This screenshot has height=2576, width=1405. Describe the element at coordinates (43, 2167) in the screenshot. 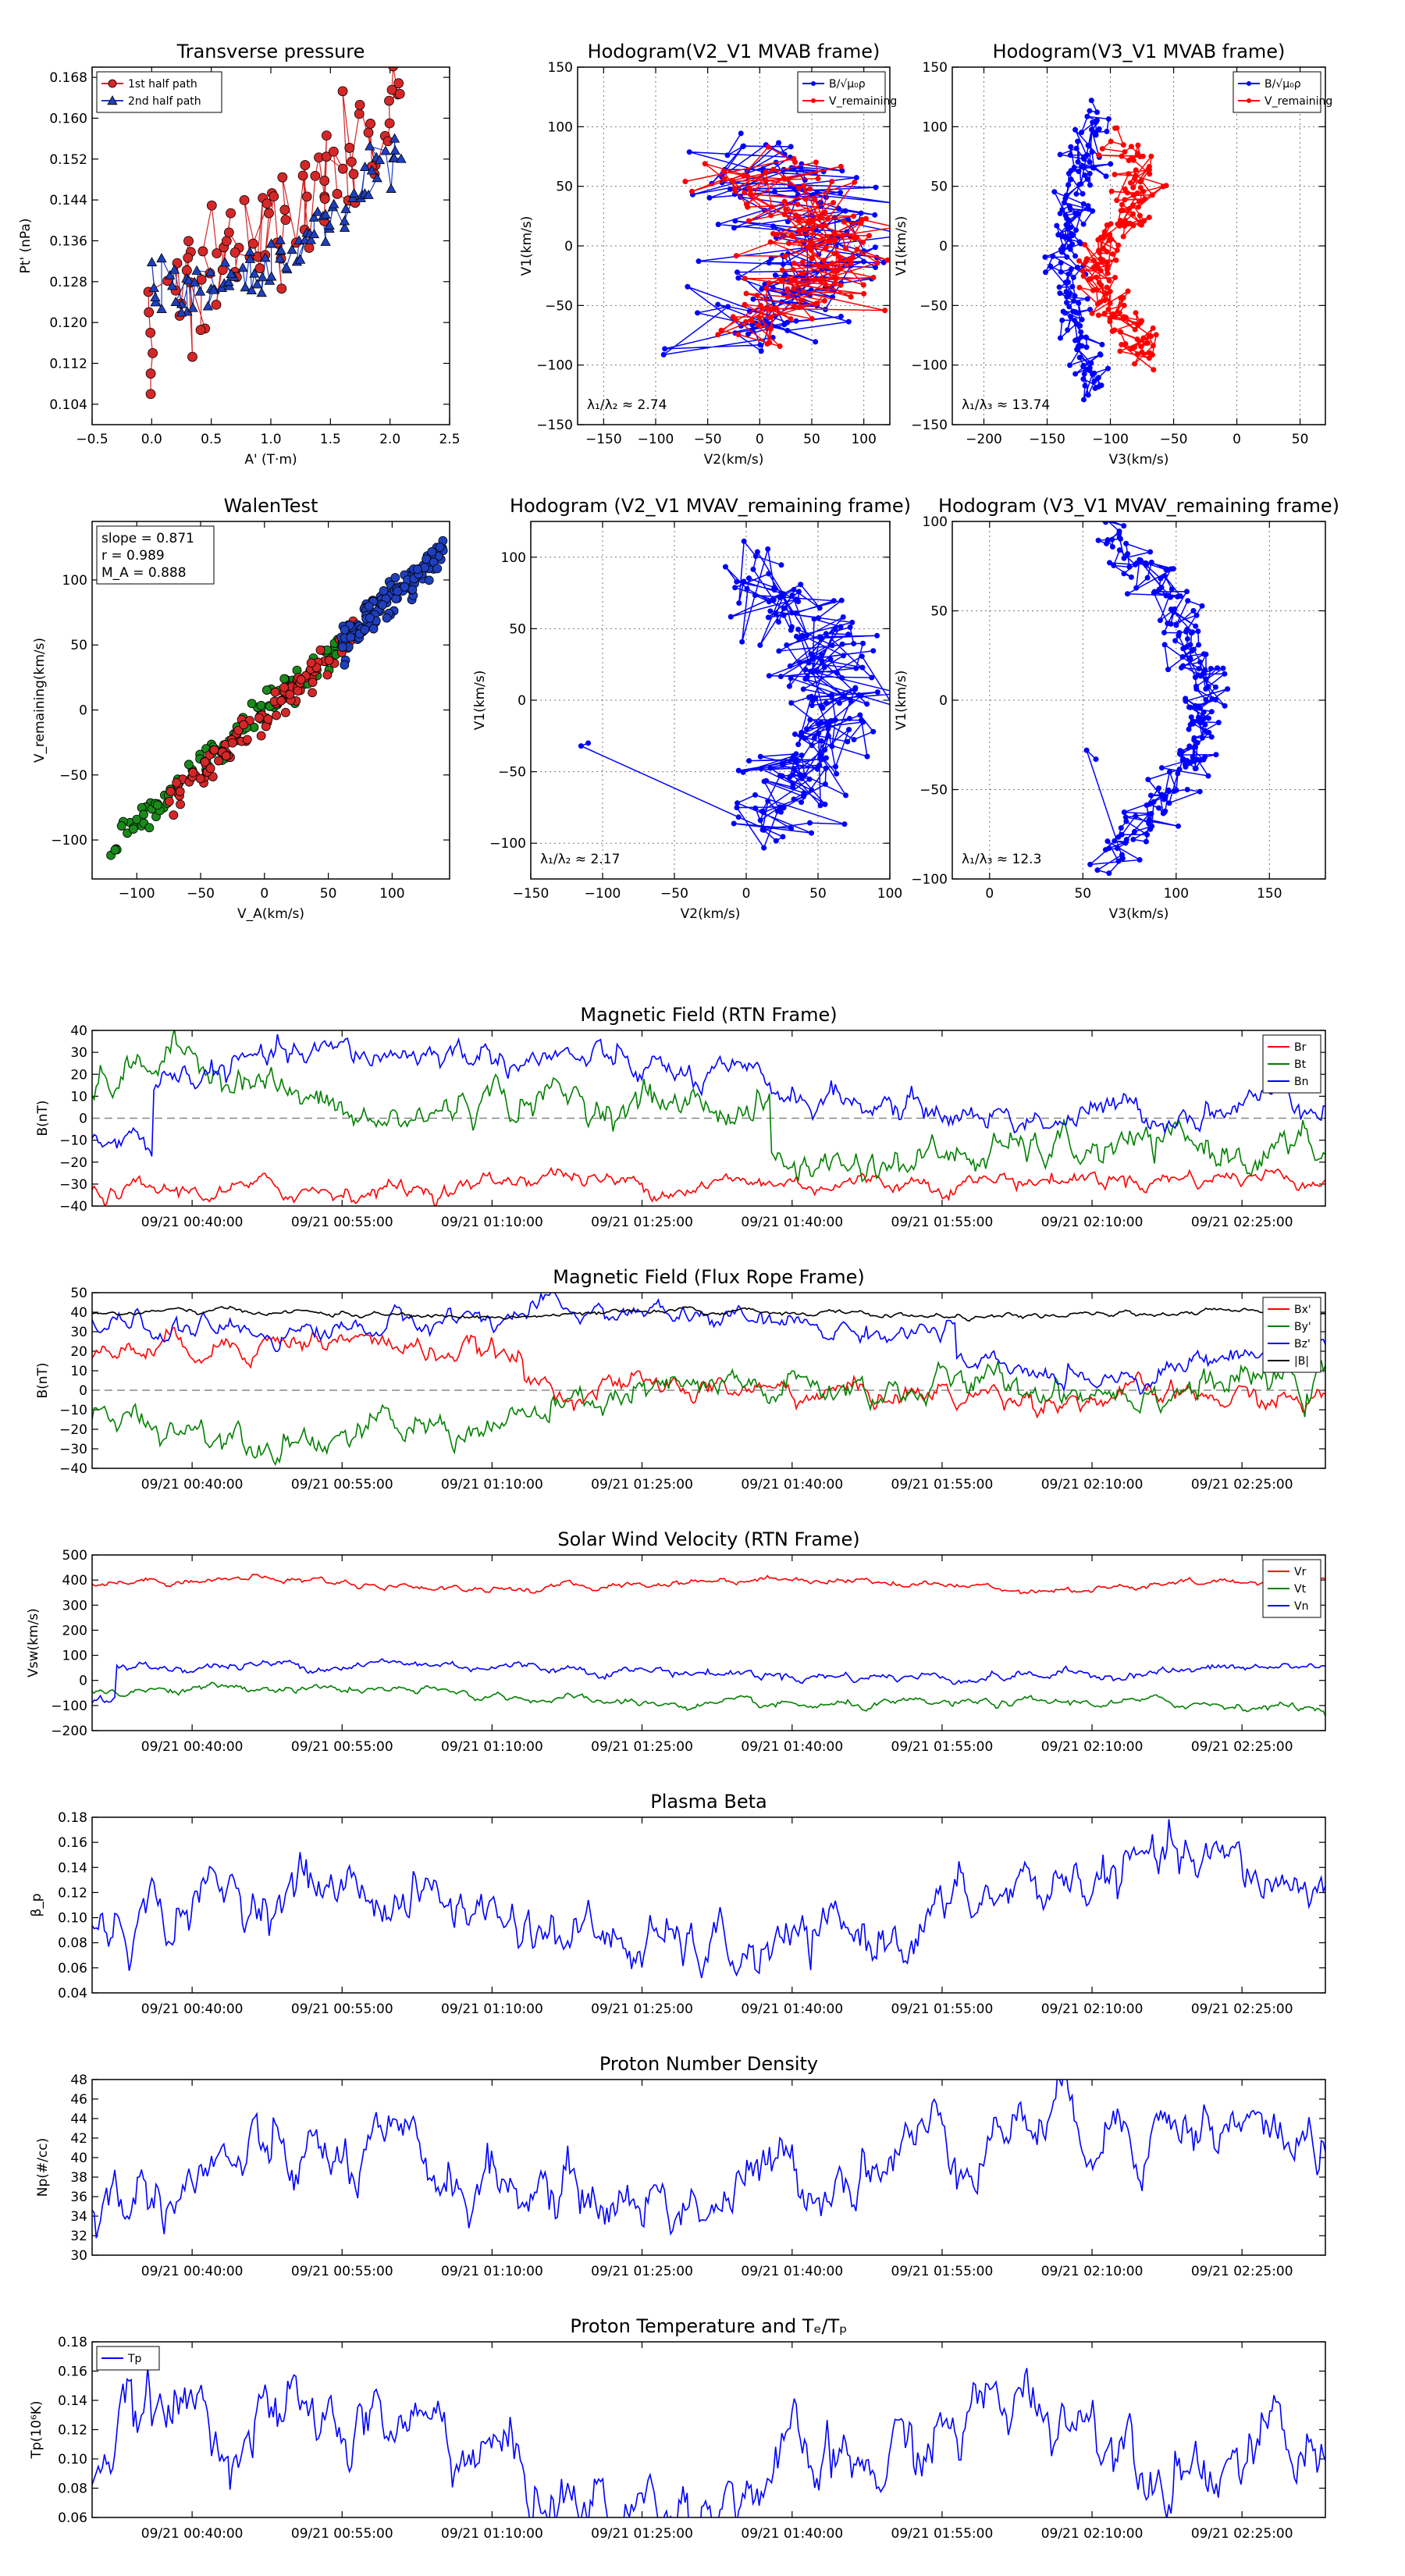

I see `ylabel-np: Np(#/cc)` at that location.